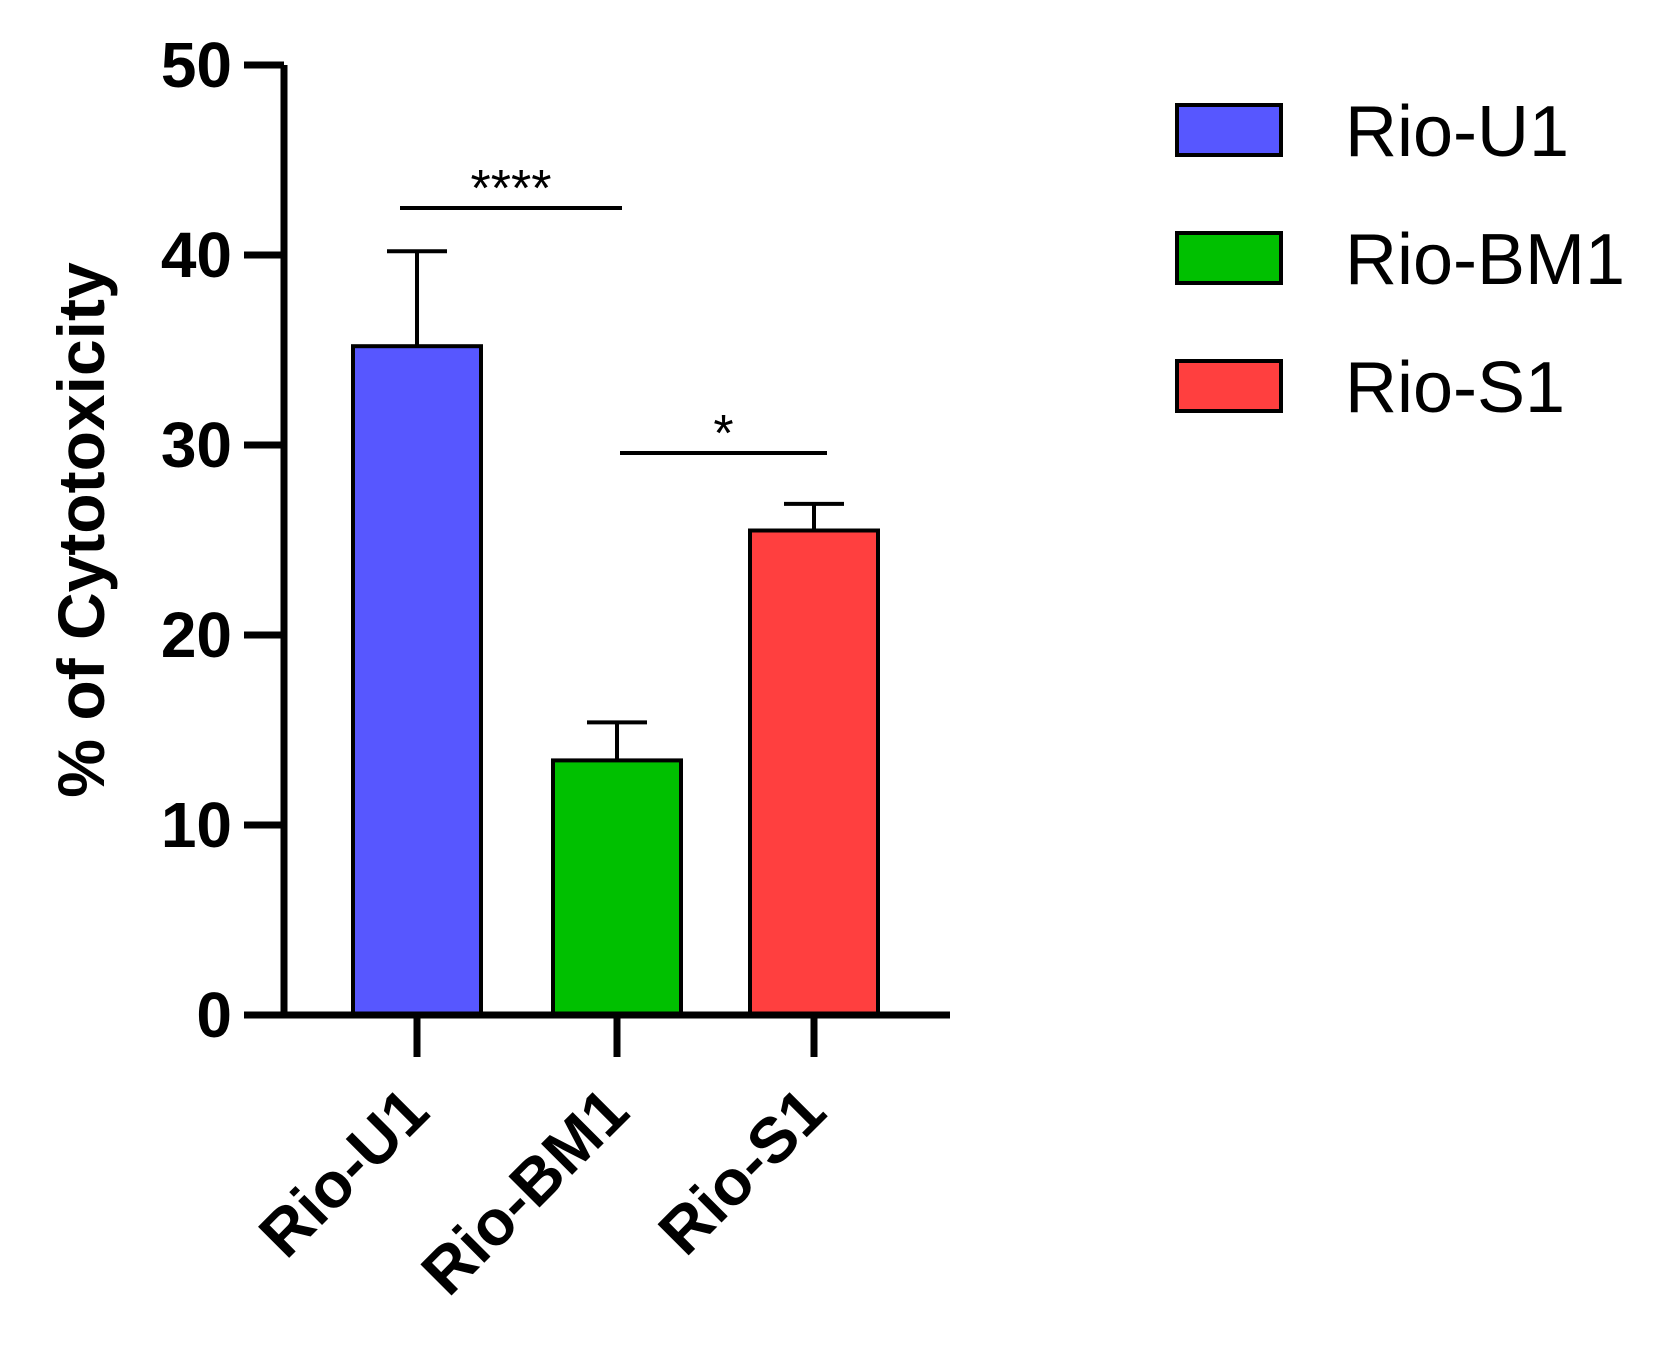  Describe the element at coordinates (196, 65) in the screenshot. I see `y-tick-label-50: 50` at that location.